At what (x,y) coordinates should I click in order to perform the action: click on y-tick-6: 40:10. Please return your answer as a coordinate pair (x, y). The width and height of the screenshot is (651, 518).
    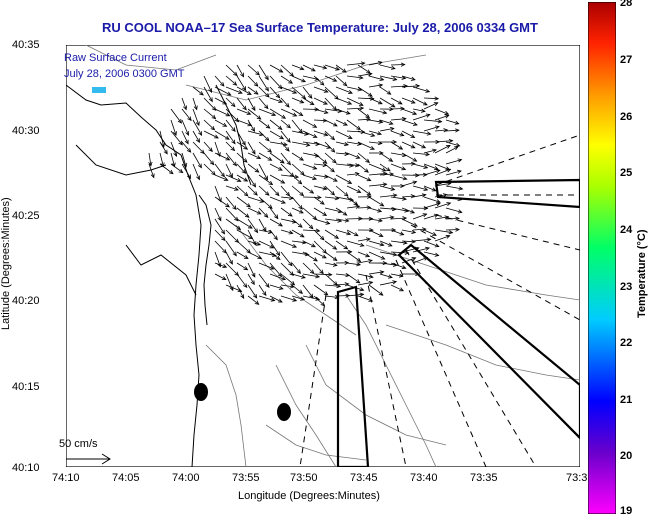
    Looking at the image, I should click on (26, 468).